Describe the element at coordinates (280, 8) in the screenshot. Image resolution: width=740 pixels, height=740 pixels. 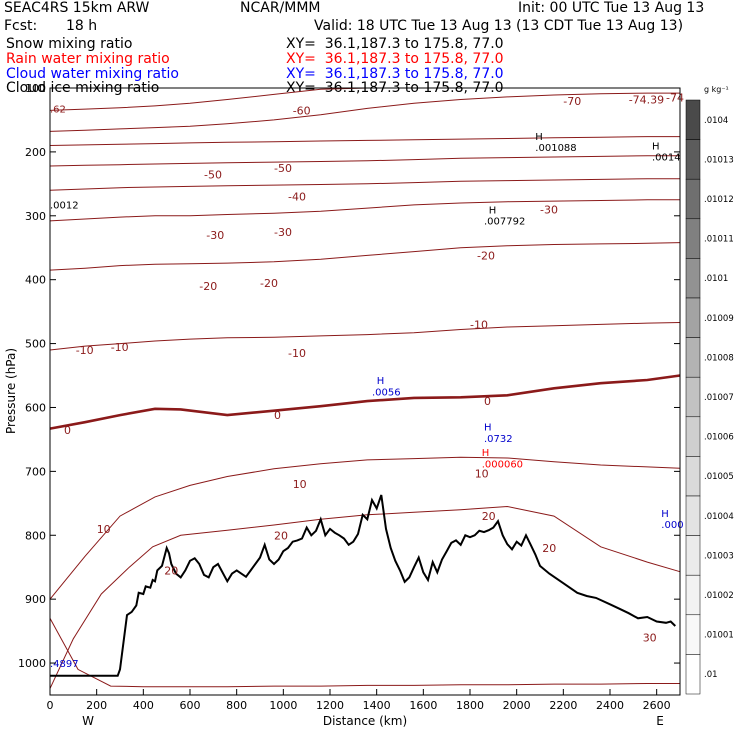
I see `org-title: NCAR/MMM` at that location.